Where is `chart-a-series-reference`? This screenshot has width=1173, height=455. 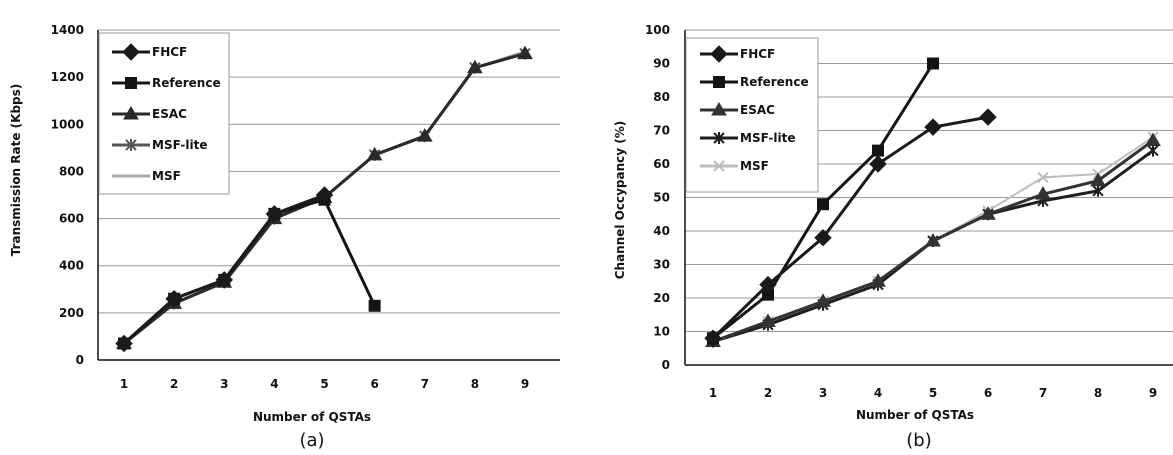 chart-a-series-reference is located at coordinates (249, 271).